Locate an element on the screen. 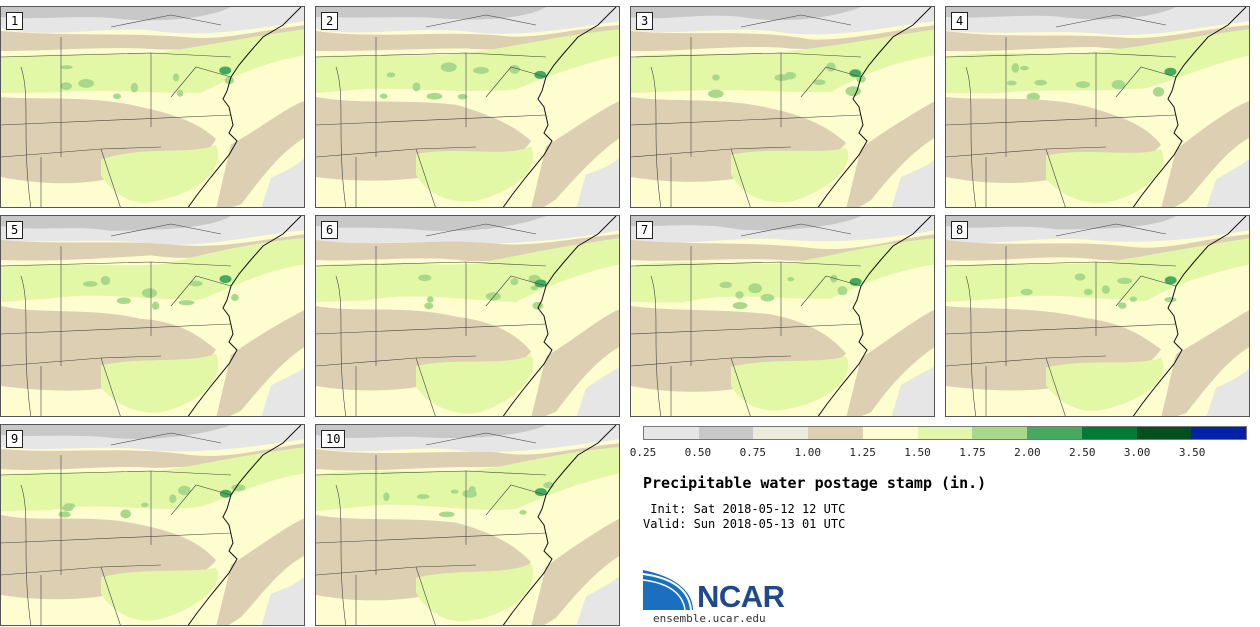  panel-number-label: 10 is located at coordinates (333, 439).